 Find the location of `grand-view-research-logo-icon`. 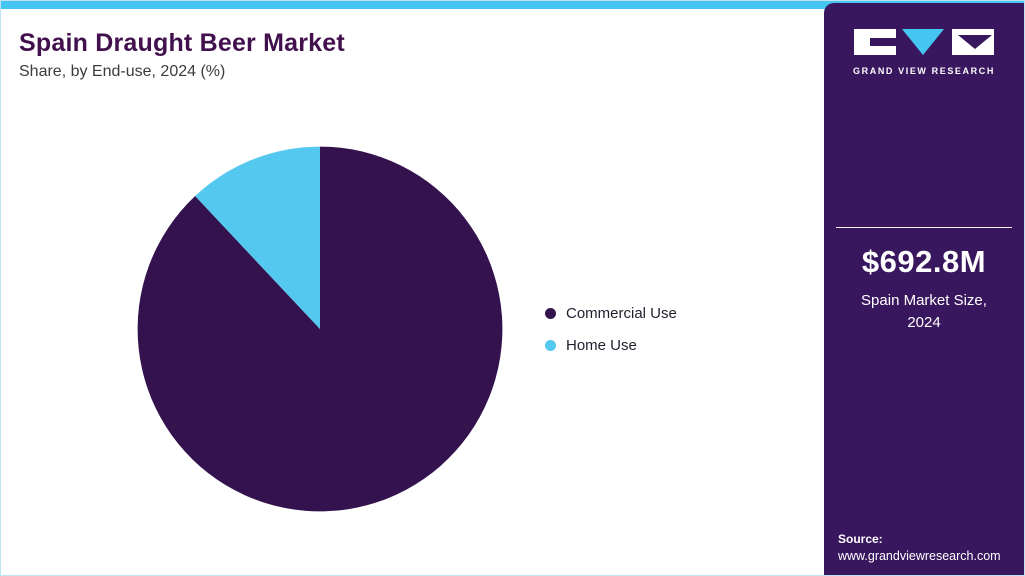

grand-view-research-logo-icon is located at coordinates (924, 42).